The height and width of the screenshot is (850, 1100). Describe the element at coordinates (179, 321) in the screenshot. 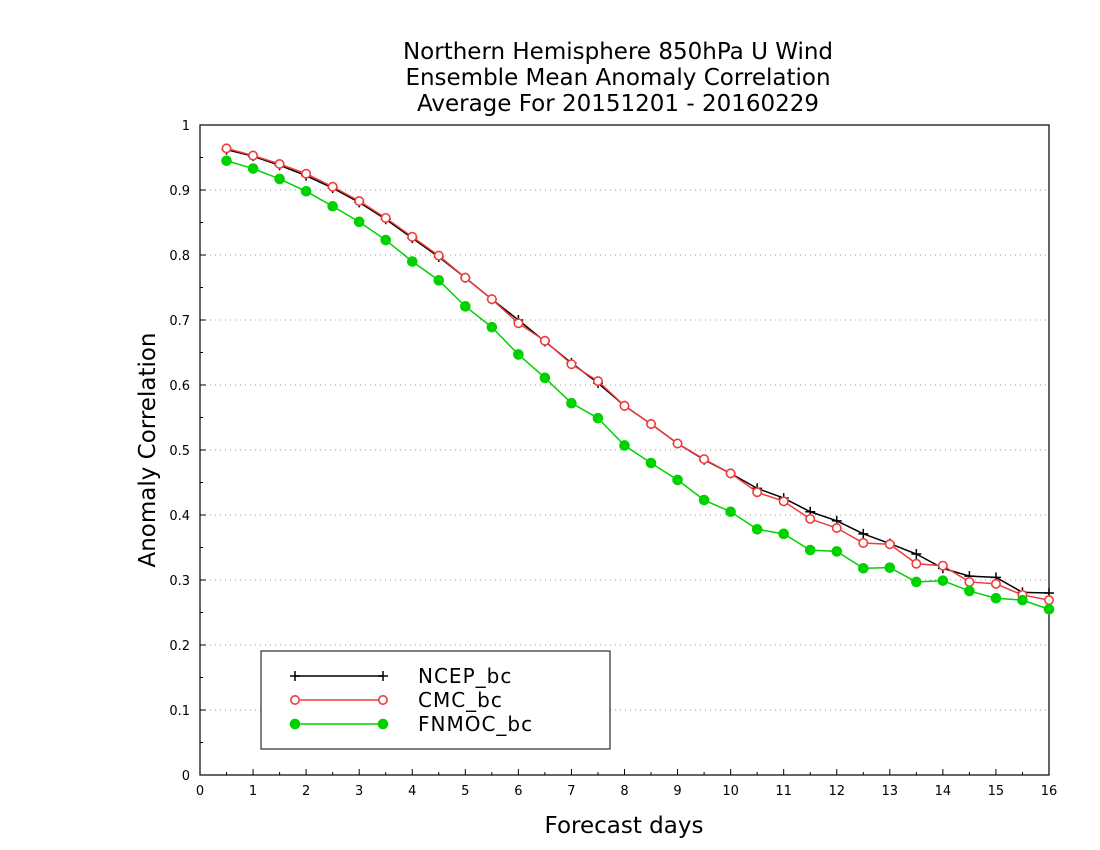

I see `y-tick-label: 0.7` at that location.